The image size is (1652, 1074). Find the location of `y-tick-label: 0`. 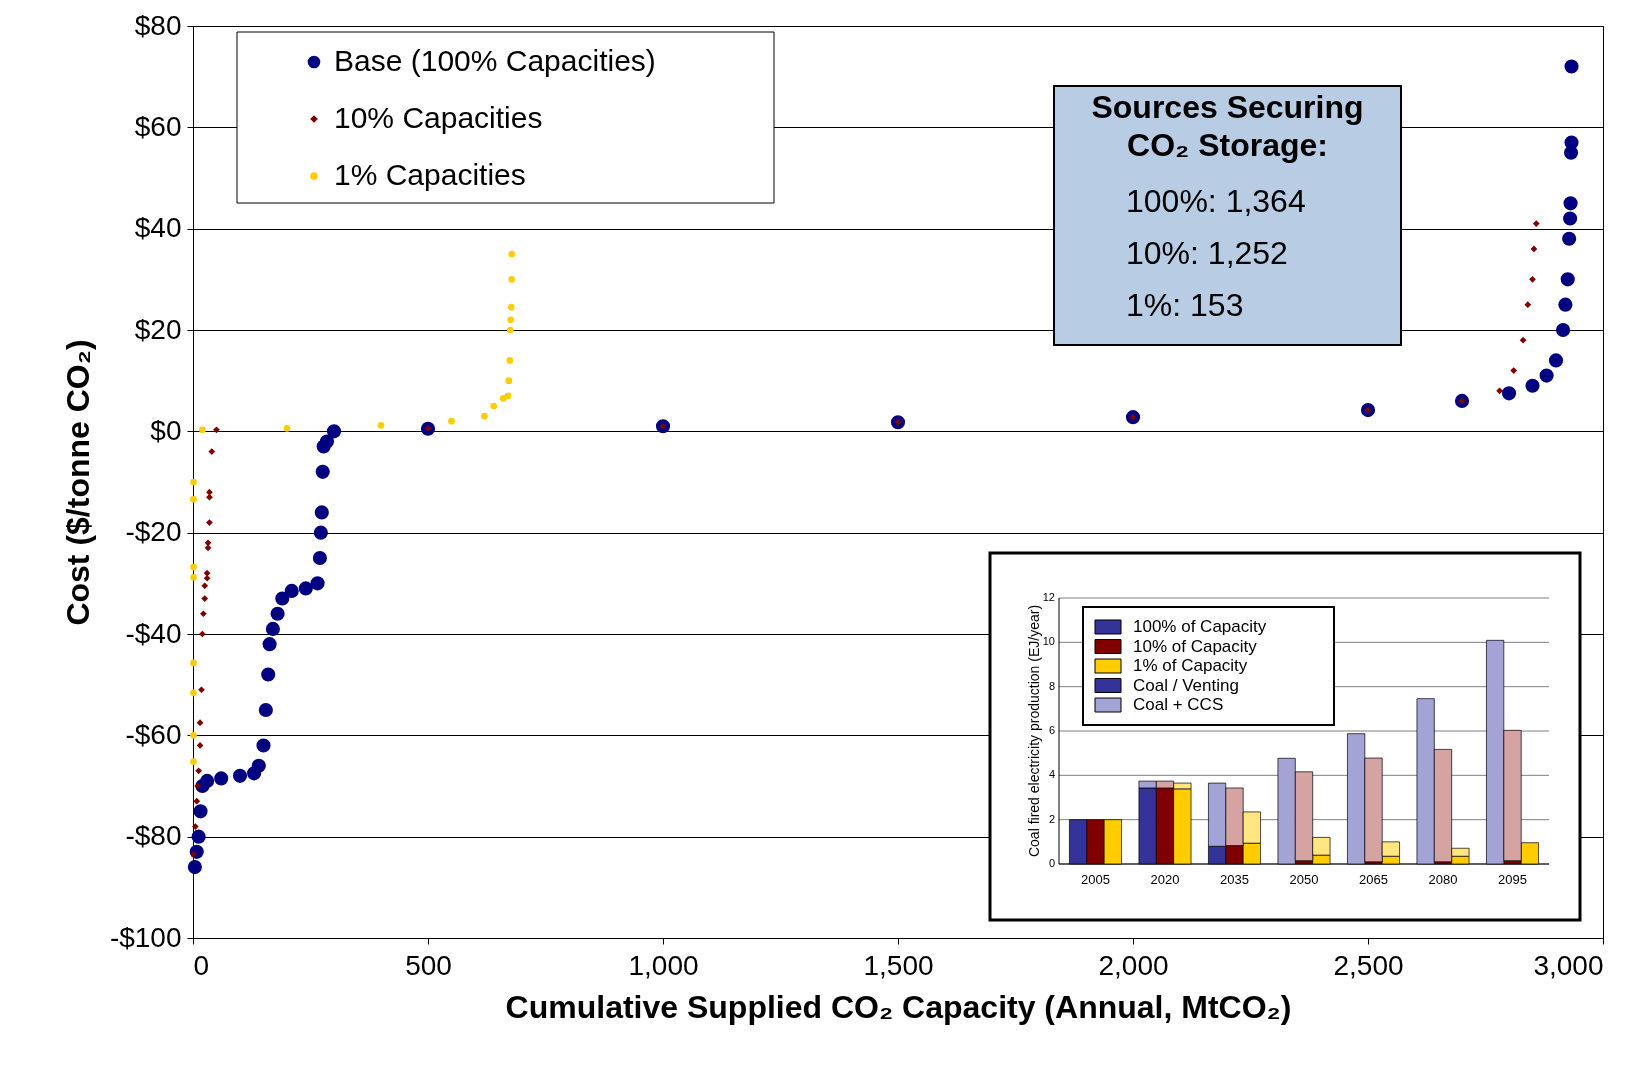

y-tick-label: 0 is located at coordinates (1051, 863).